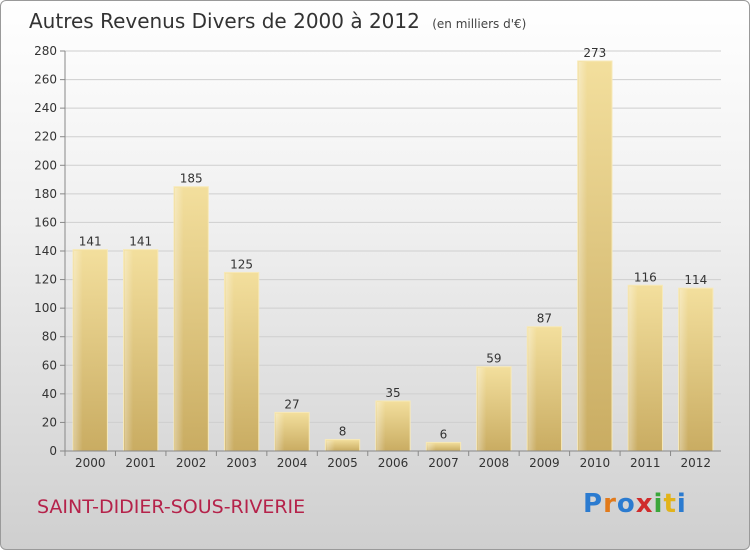 This screenshot has height=550, width=750. What do you see at coordinates (343, 432) in the screenshot?
I see `bar-value-label: 8` at bounding box center [343, 432].